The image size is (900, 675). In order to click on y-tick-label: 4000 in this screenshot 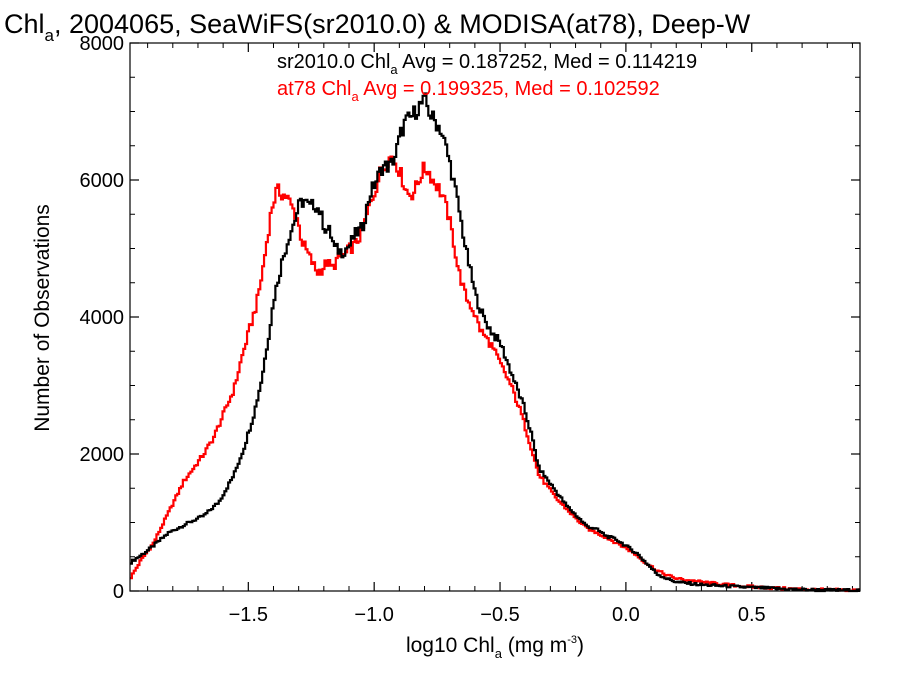, I will do `click(102, 318)`.